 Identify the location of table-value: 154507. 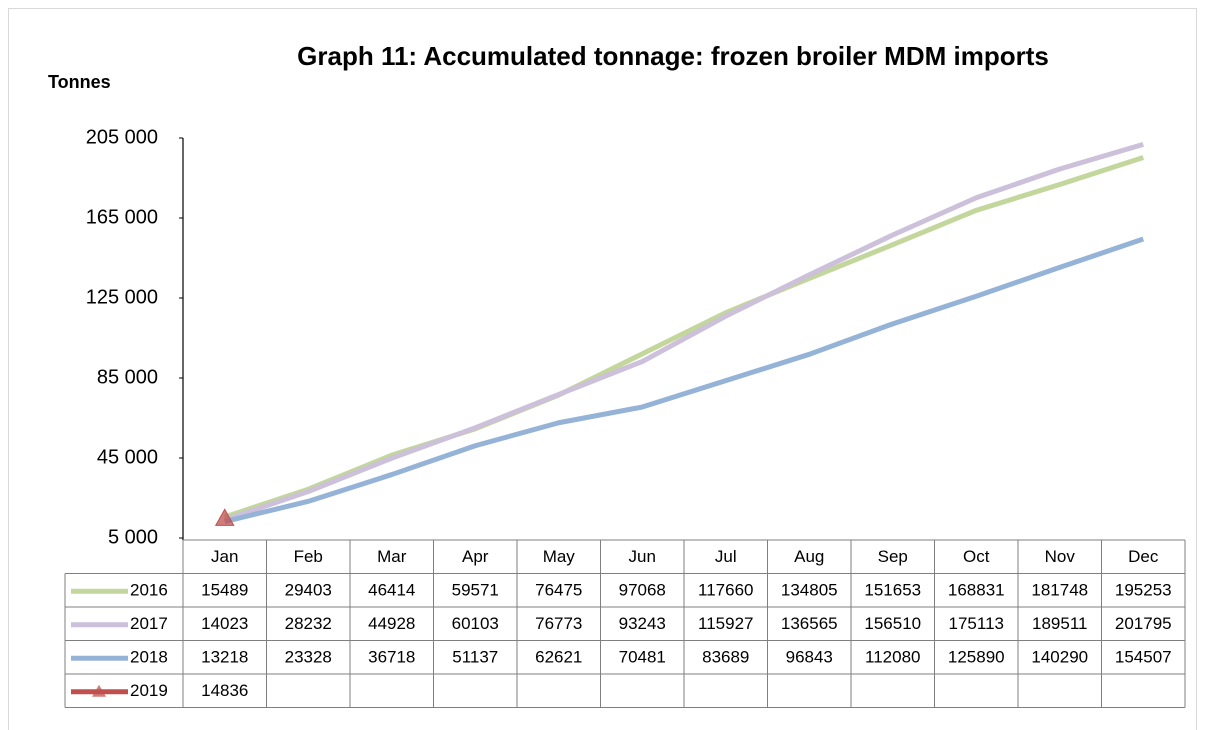
(1143, 657).